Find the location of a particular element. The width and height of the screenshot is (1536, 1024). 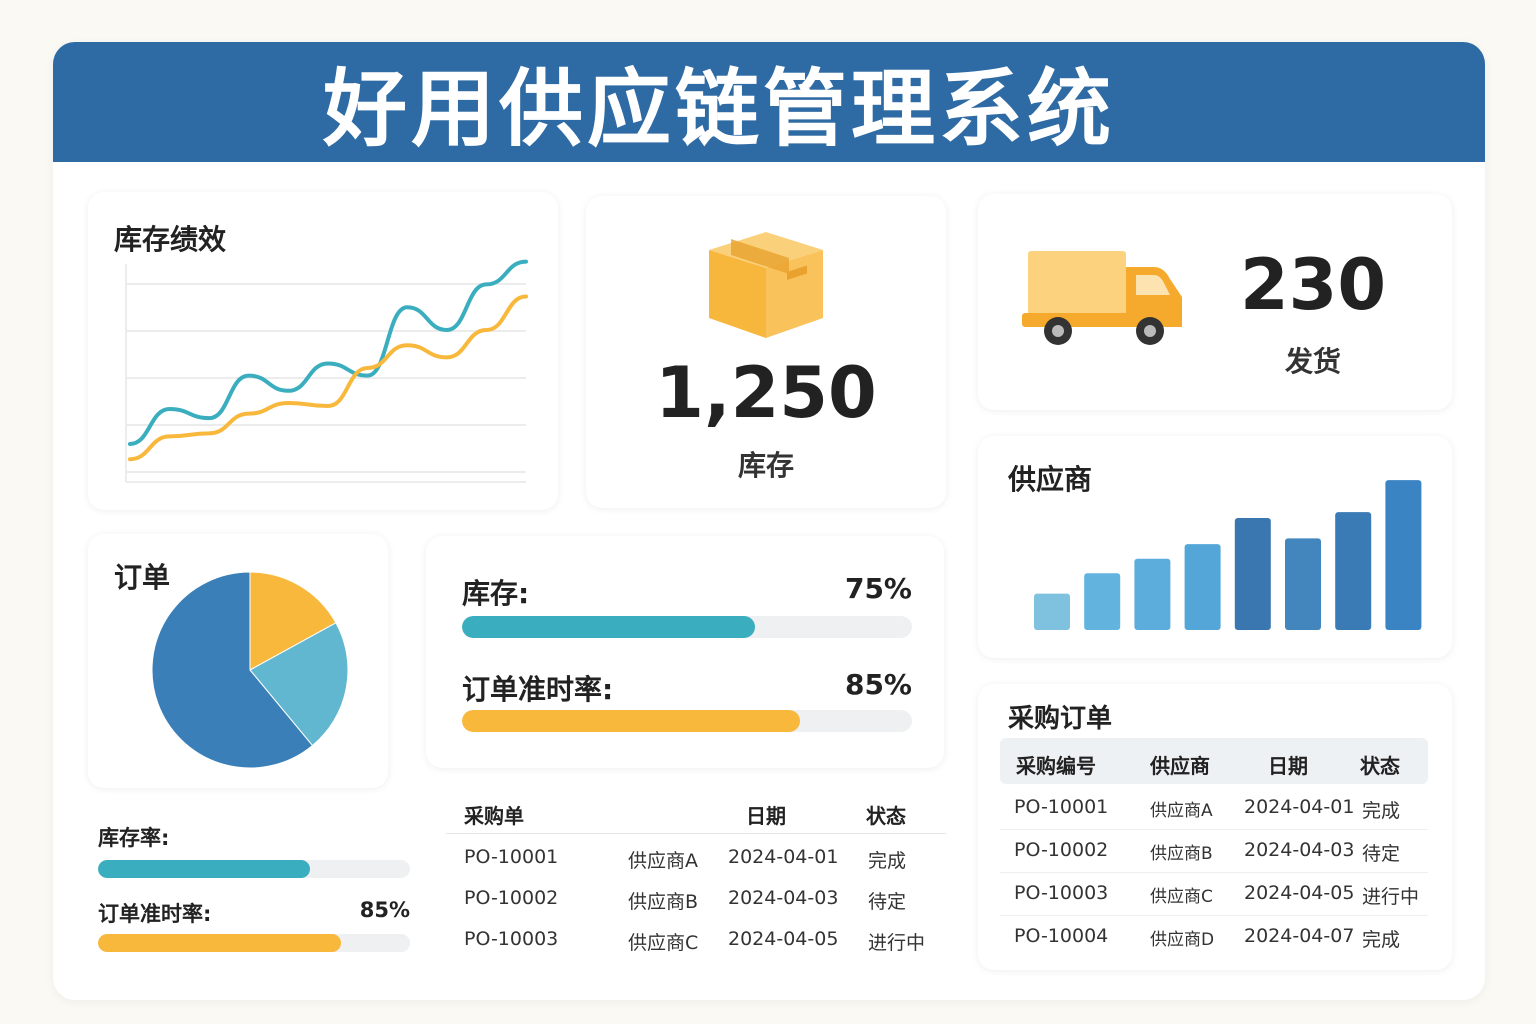

shipment-value: 230 is located at coordinates (1313, 285).